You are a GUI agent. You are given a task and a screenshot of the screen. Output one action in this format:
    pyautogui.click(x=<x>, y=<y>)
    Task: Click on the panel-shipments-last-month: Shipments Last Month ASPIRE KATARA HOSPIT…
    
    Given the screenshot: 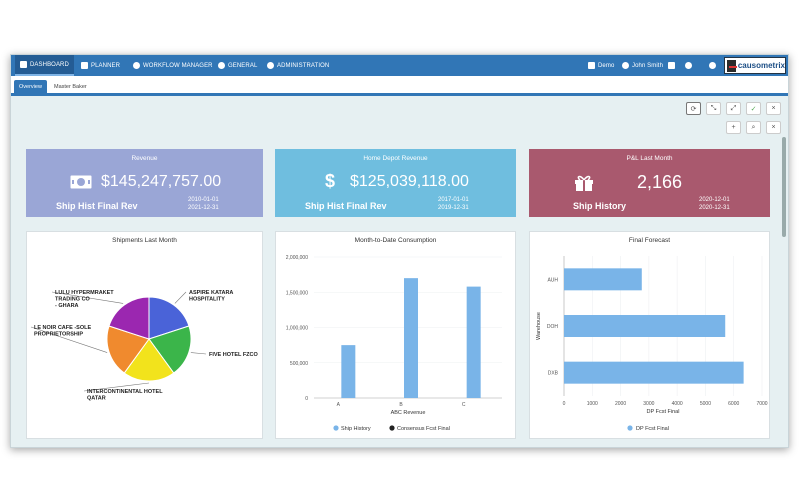 What is the action you would take?
    pyautogui.click(x=144, y=335)
    